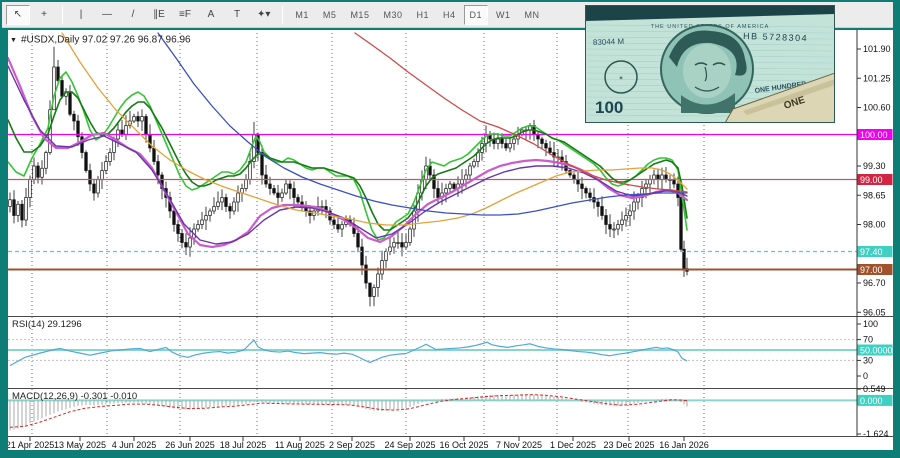 This screenshot has height=458, width=900. Describe the element at coordinates (871, 401) in the screenshot. I see `price-highlight-label: 0.000` at that location.